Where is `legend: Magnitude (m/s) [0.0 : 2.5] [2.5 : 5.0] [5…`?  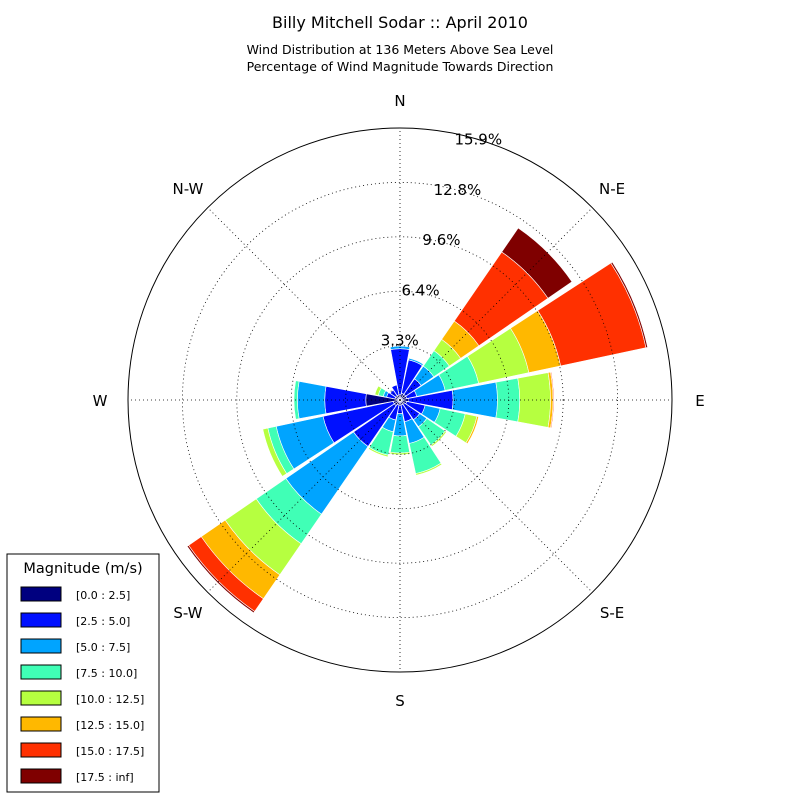 legend: Magnitude (m/s) [0.0 : 2.5] [2.5 : 5.0] [5… is located at coordinates (83, 673).